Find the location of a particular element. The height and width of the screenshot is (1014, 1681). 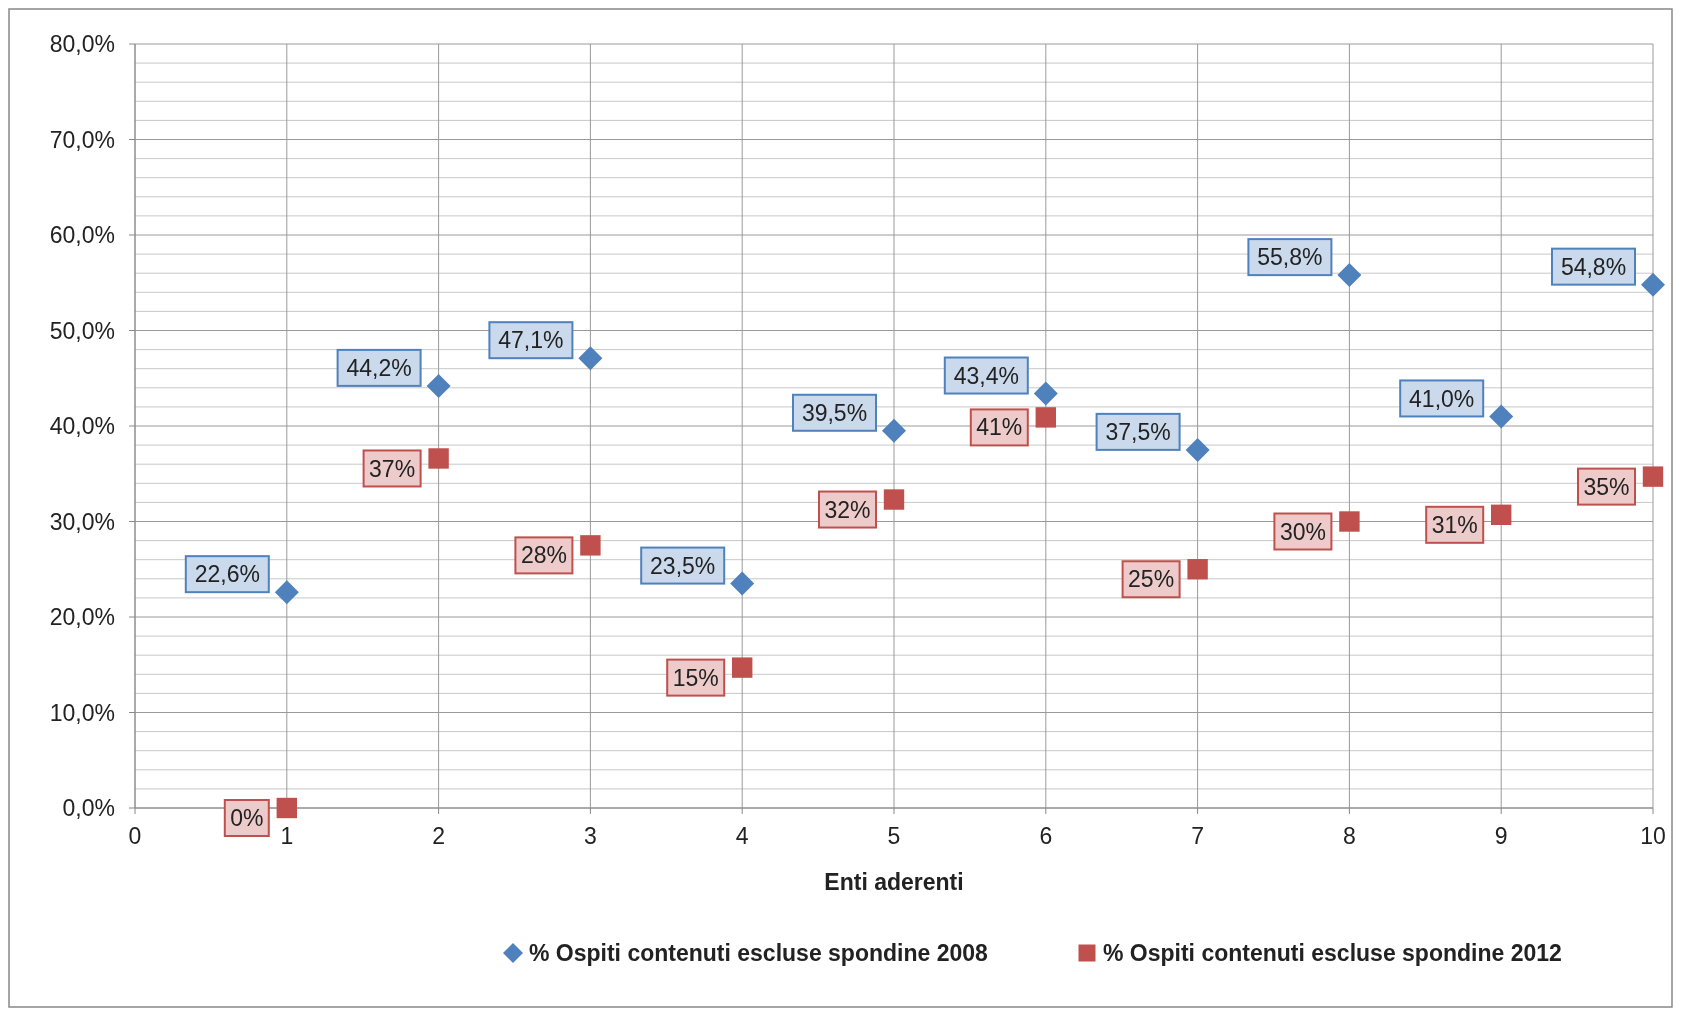

y-tick-label: 70,0% is located at coordinates (82, 139).